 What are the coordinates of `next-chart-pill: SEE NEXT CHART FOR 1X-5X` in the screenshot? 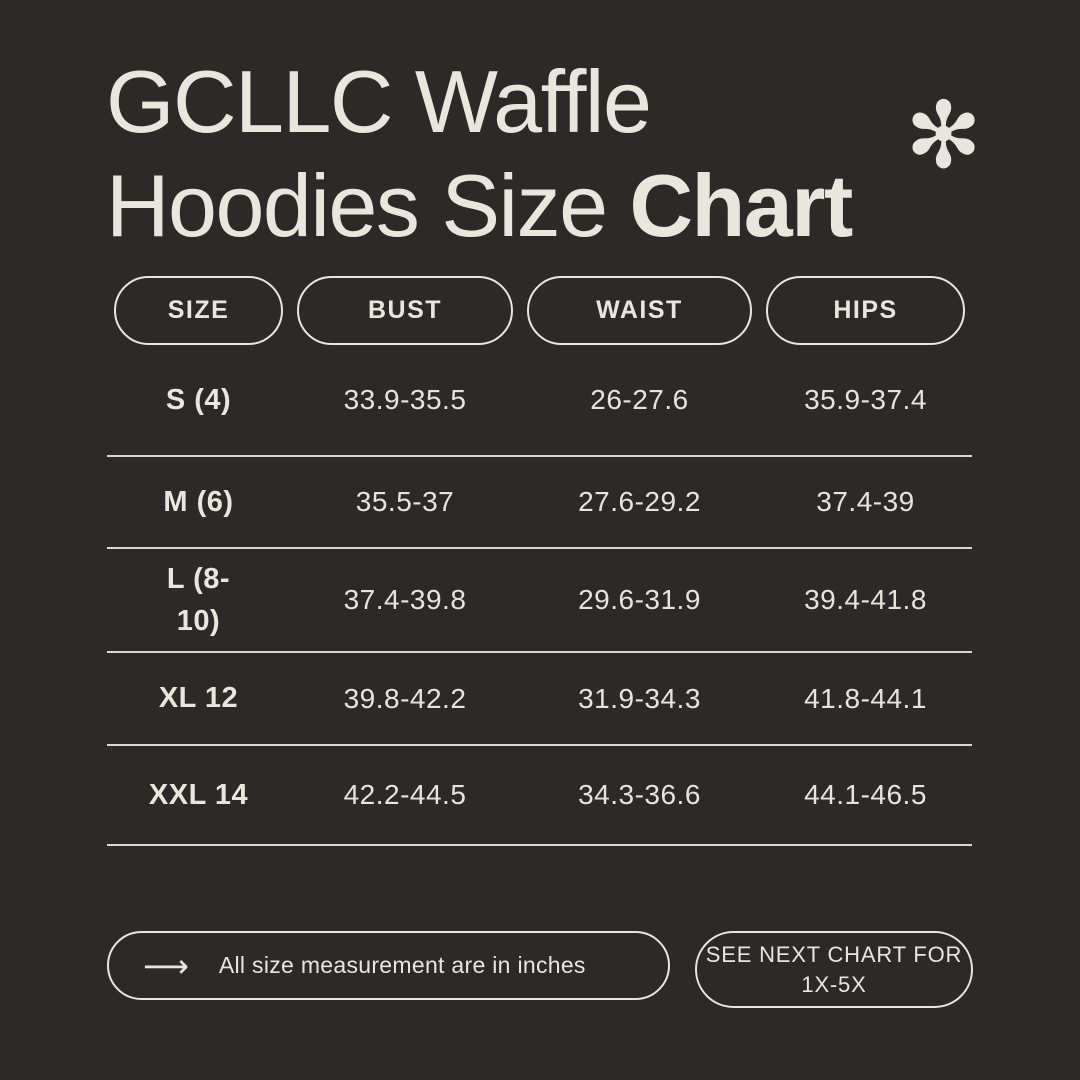 It's located at (834, 969).